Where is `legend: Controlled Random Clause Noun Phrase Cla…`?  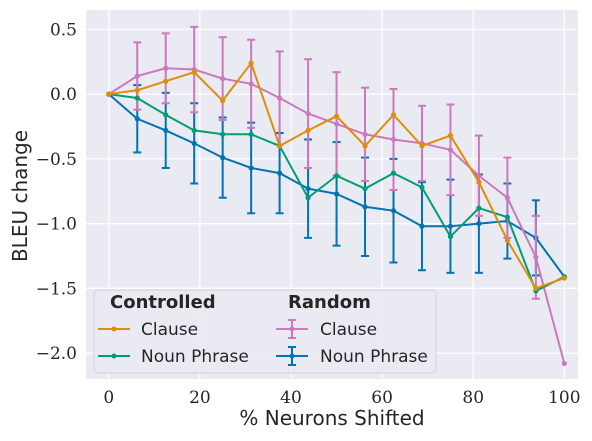 legend: Controlled Random Clause Noun Phrase Cla… is located at coordinates (265, 331).